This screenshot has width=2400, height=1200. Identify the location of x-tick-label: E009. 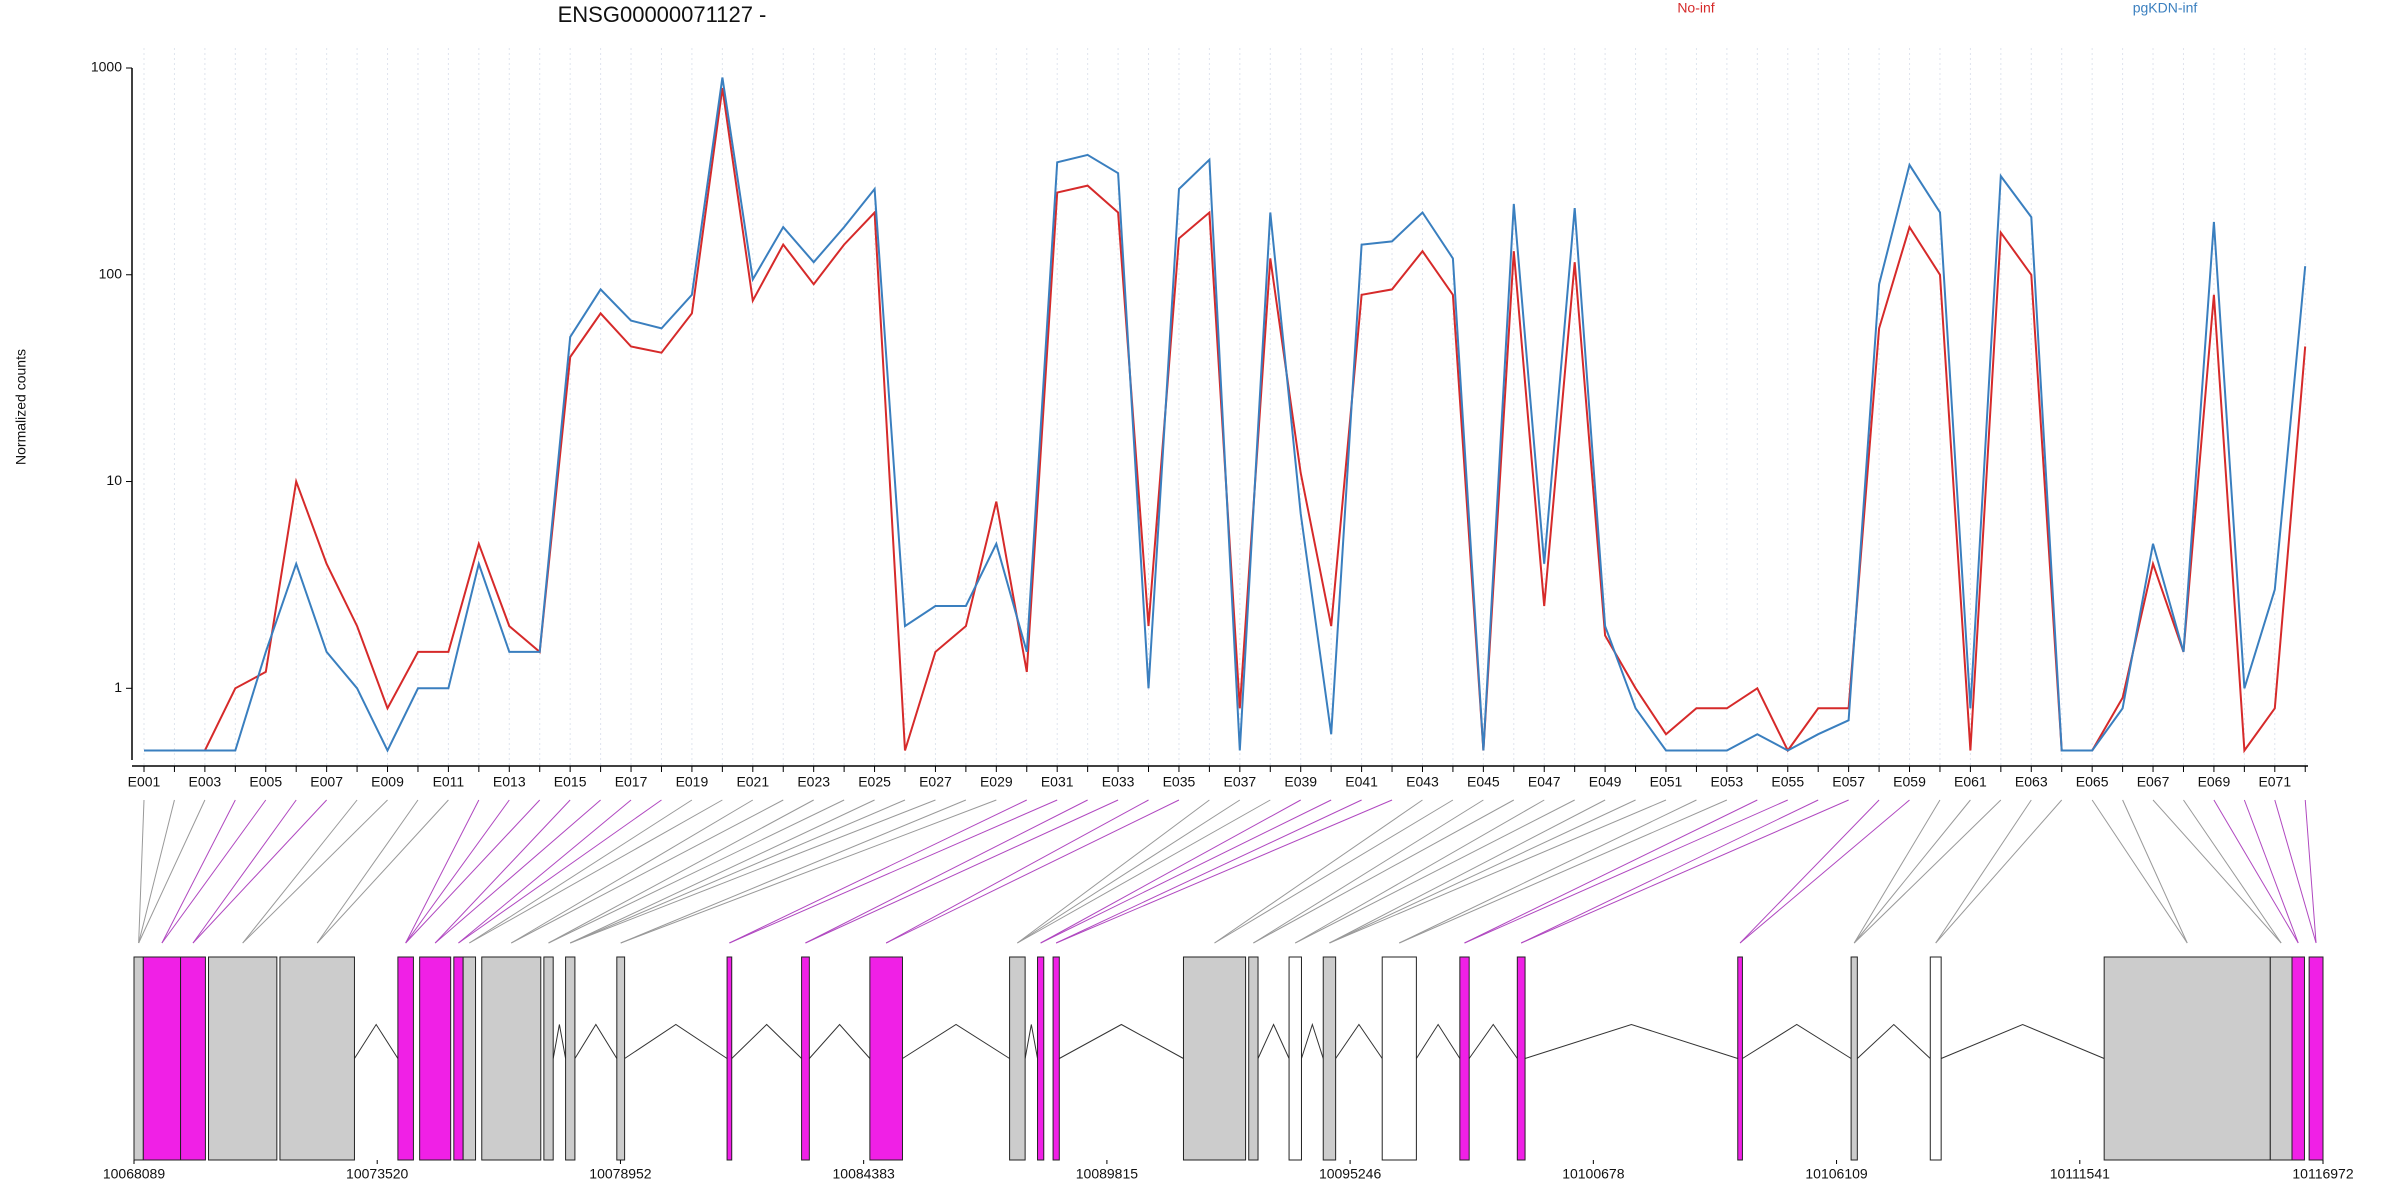
(387, 782).